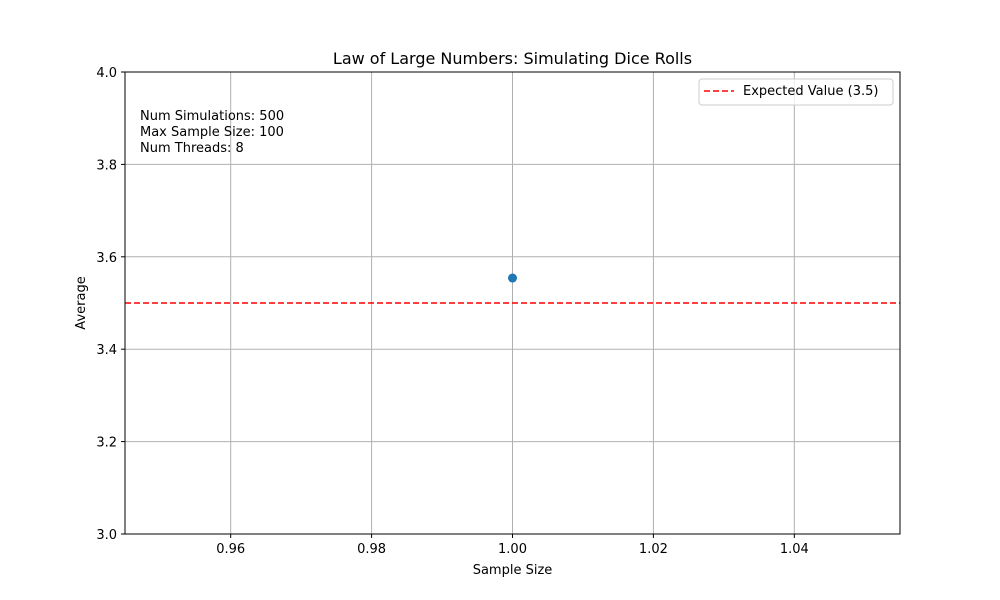 The height and width of the screenshot is (600, 1000). Describe the element at coordinates (810, 91) in the screenshot. I see `legend-entry-expected-value: Expected Value (3.5)` at that location.